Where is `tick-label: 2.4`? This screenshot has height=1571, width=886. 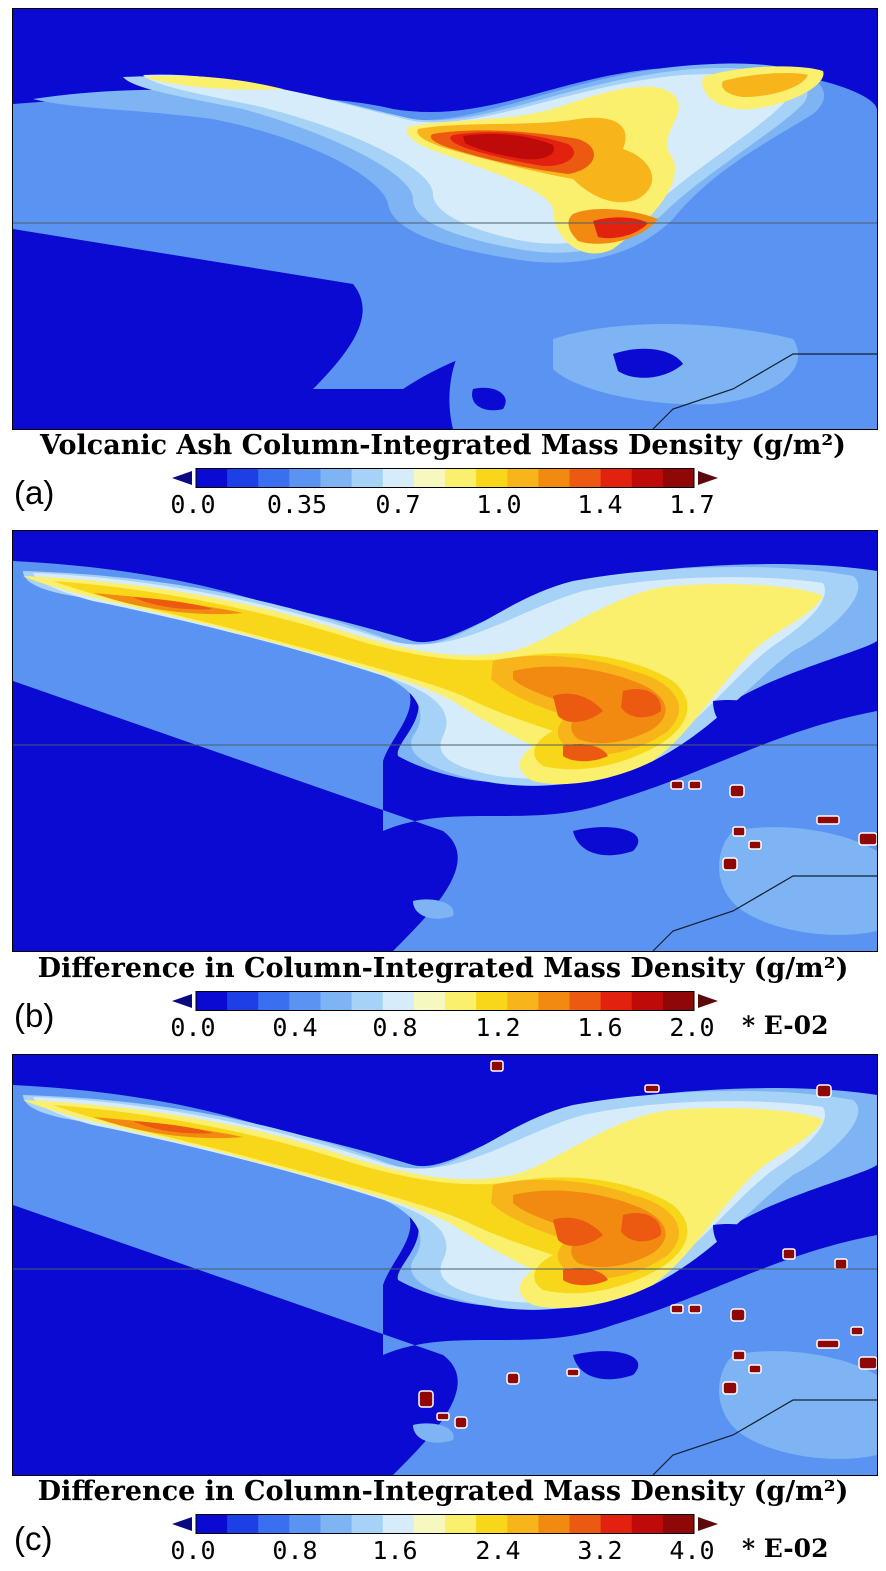
tick-label: 2.4 is located at coordinates (498, 1550).